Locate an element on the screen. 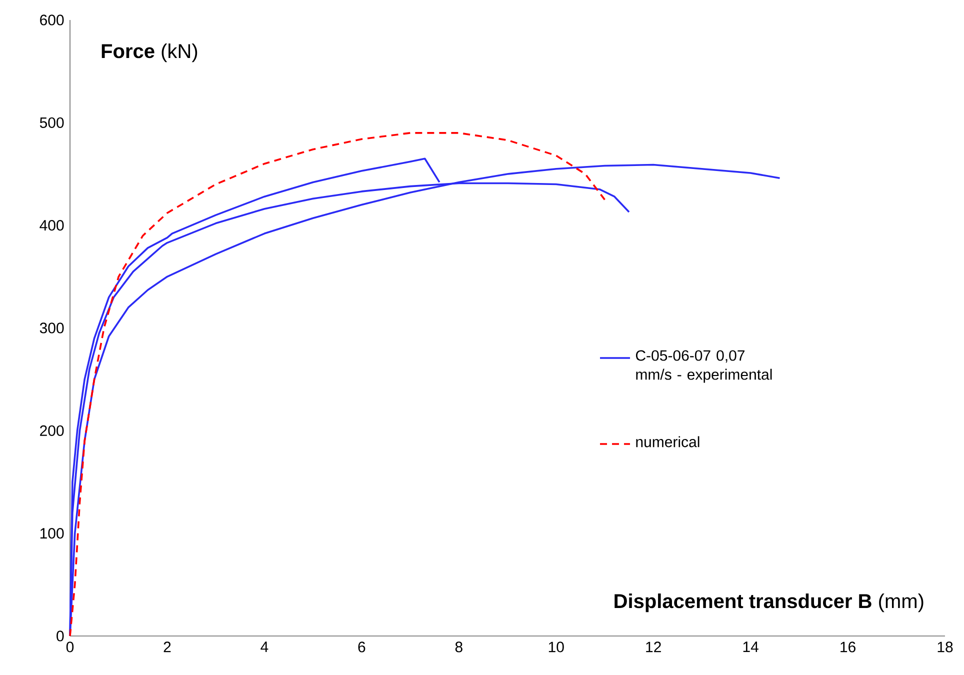  y-tick-label: 300 is located at coordinates (52, 328).